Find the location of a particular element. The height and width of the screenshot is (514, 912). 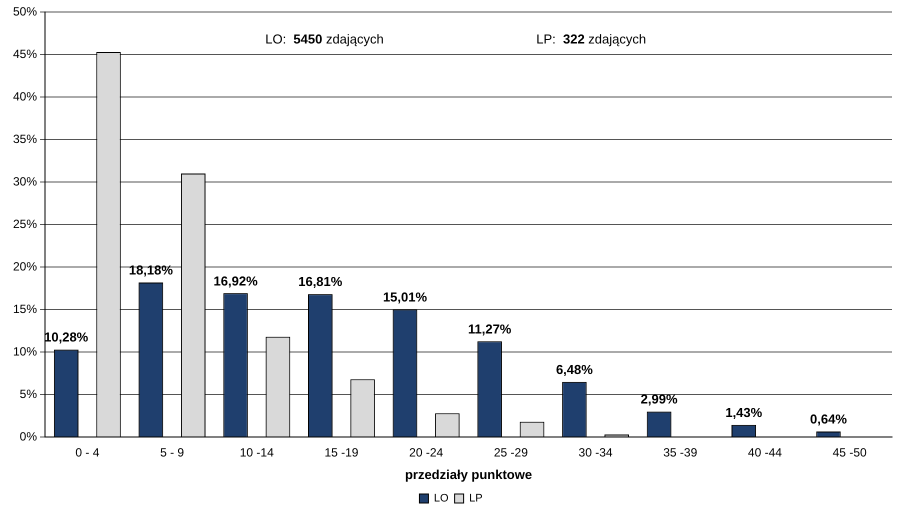

x-tick-label: 15 -19 is located at coordinates (341, 453).